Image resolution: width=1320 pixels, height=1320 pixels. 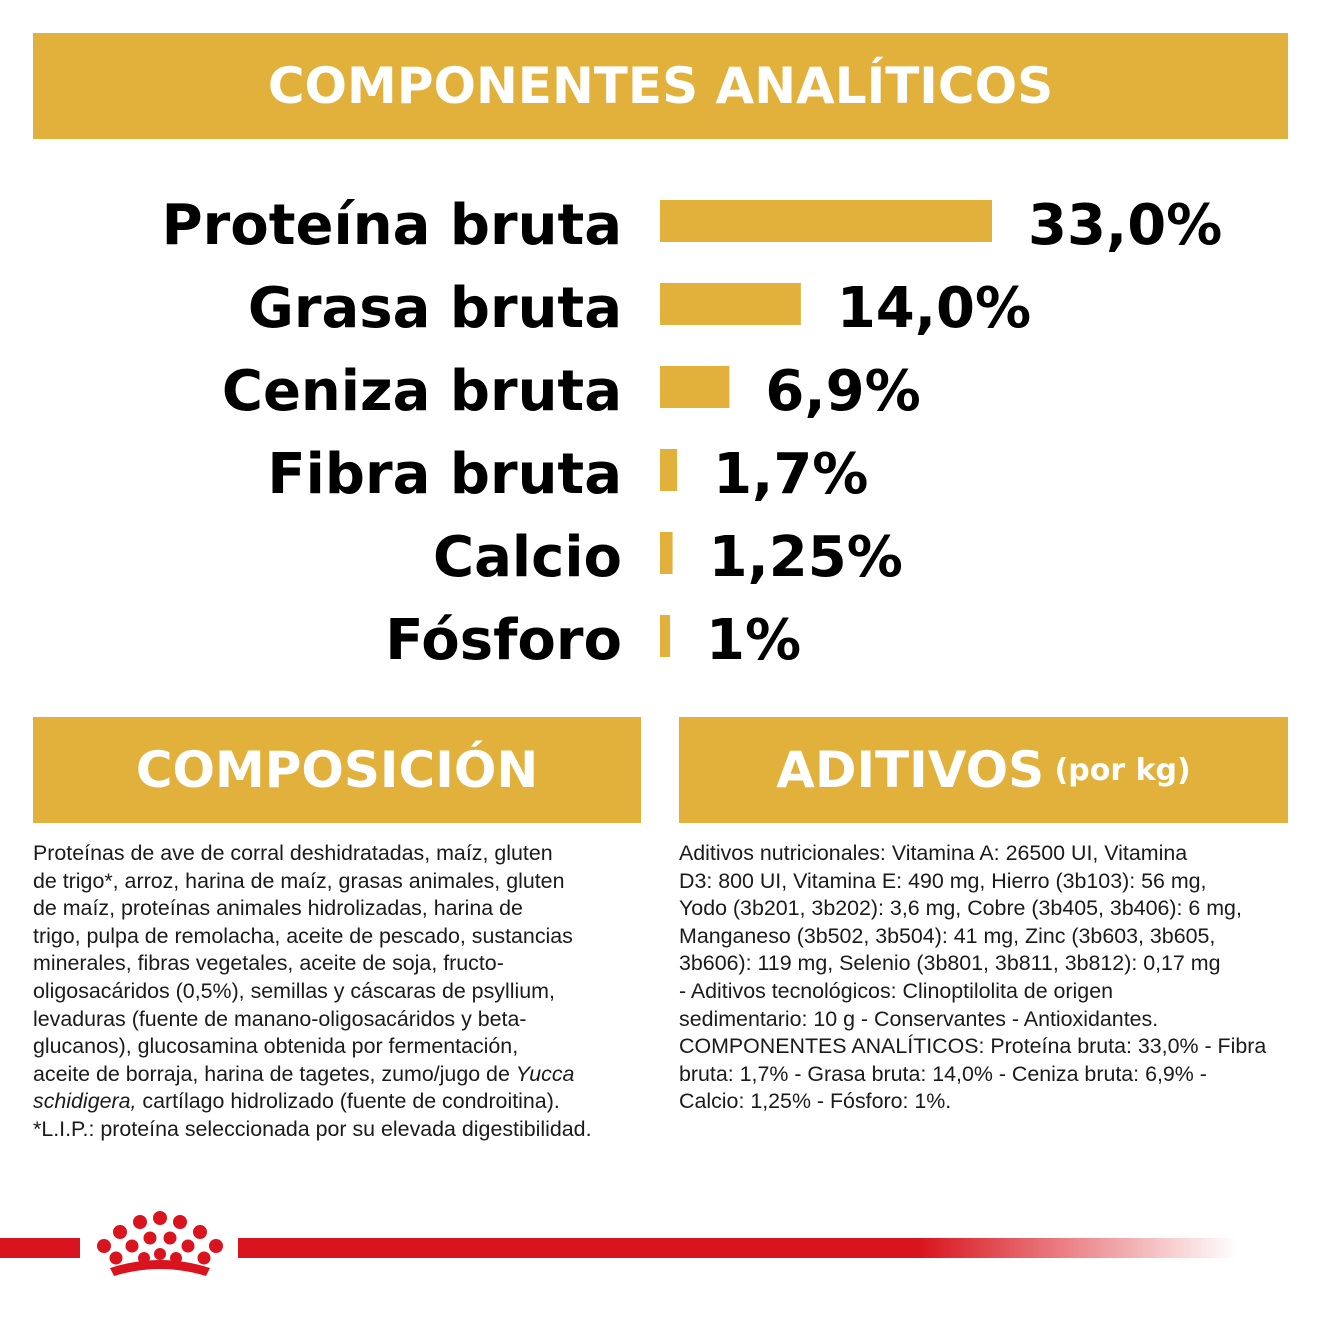 I want to click on additives-banner: ADITIVOS (por kg), so click(x=983, y=770).